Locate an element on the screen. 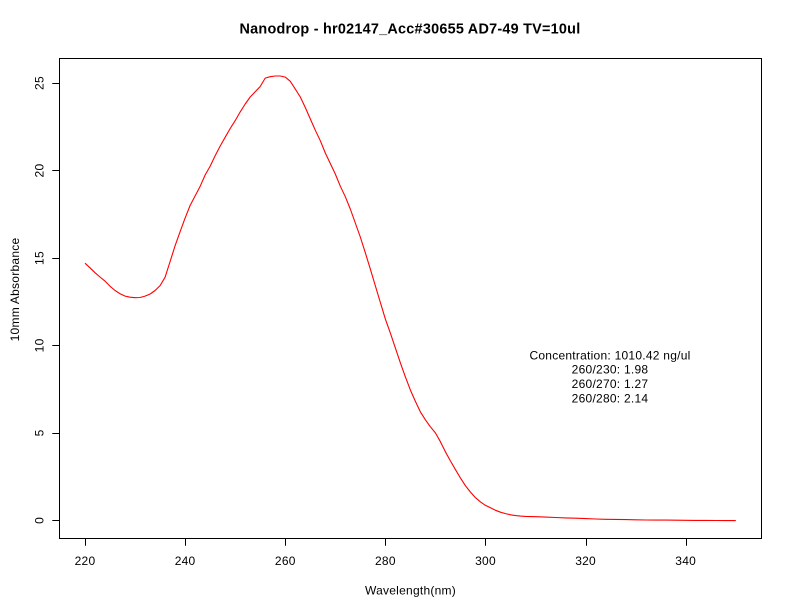 The width and height of the screenshot is (792, 612). svg-text: 320 is located at coordinates (585, 561).